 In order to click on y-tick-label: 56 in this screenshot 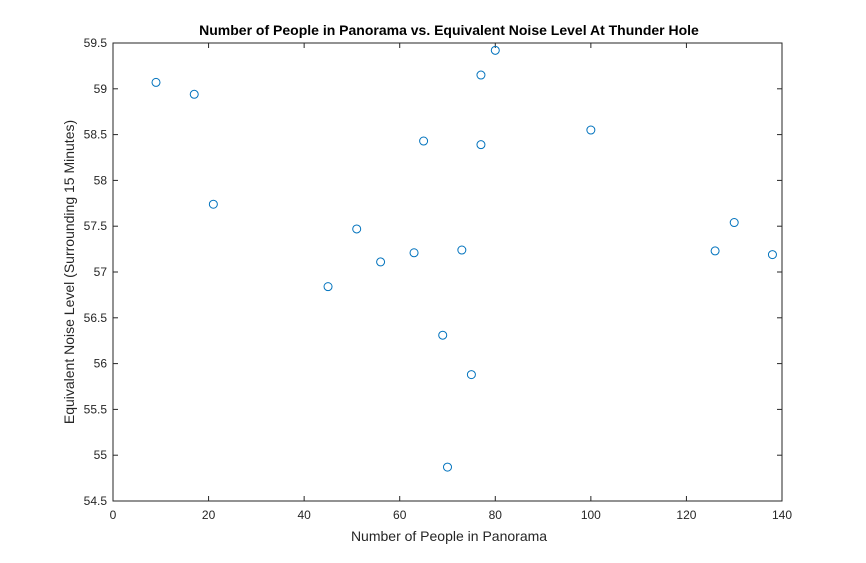, I will do `click(101, 364)`.